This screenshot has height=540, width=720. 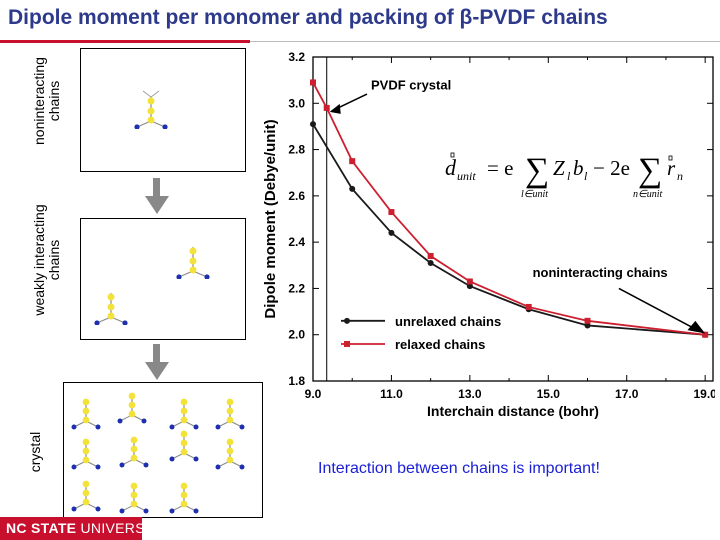 I want to click on y-tick-label: 2.0, so click(x=296, y=335).